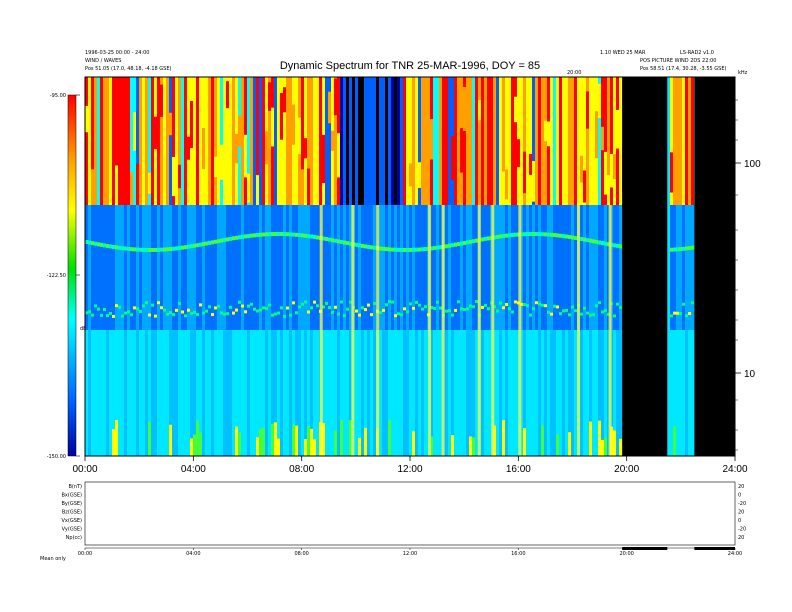  What do you see at coordinates (301, 469) in the screenshot?
I see `x-tick-label: 08:00` at bounding box center [301, 469].